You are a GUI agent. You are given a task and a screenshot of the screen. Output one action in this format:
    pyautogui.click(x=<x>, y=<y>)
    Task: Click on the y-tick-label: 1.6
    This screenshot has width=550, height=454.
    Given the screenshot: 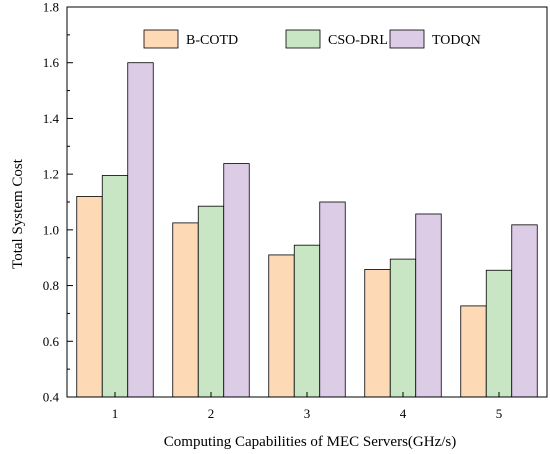 What is the action you would take?
    pyautogui.click(x=51, y=62)
    